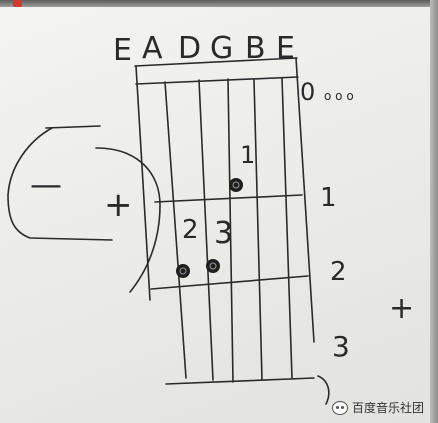  What do you see at coordinates (152, 48) in the screenshot?
I see `string-name-2: A` at bounding box center [152, 48].